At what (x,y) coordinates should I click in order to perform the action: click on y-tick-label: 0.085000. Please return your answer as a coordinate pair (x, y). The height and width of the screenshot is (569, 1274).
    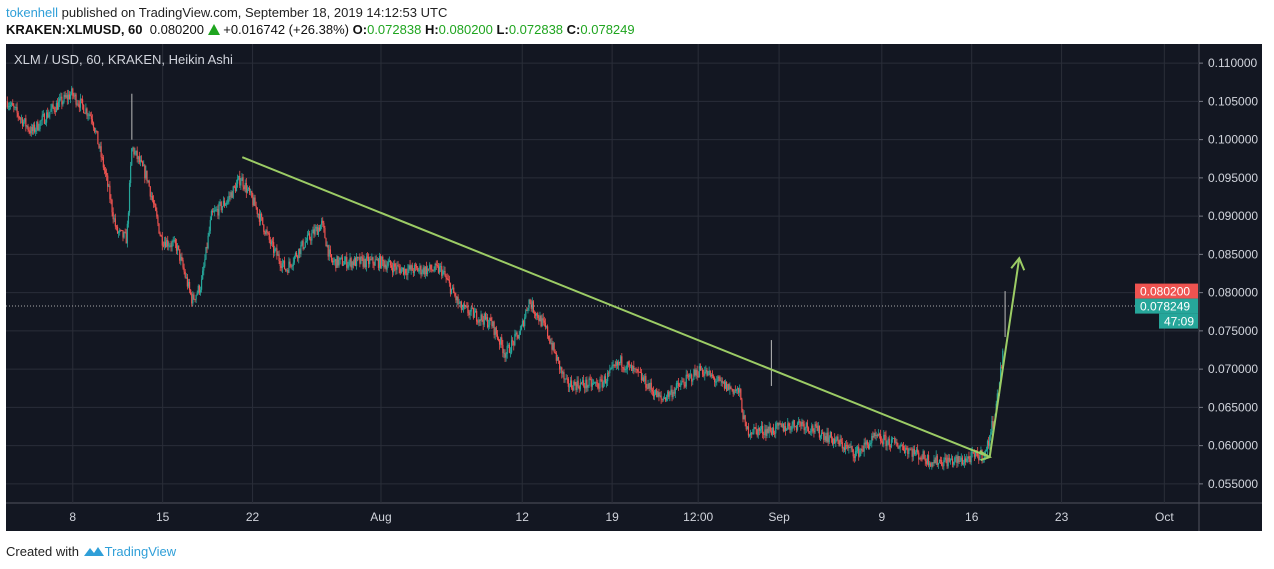
    Looking at the image, I should click on (1233, 254).